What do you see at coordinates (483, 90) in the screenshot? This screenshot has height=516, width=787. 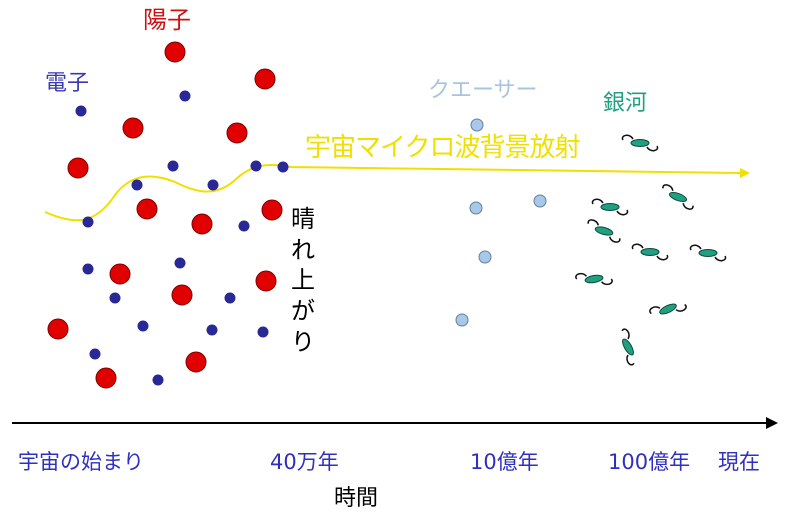 I see `quasar-label: クエーサー` at bounding box center [483, 90].